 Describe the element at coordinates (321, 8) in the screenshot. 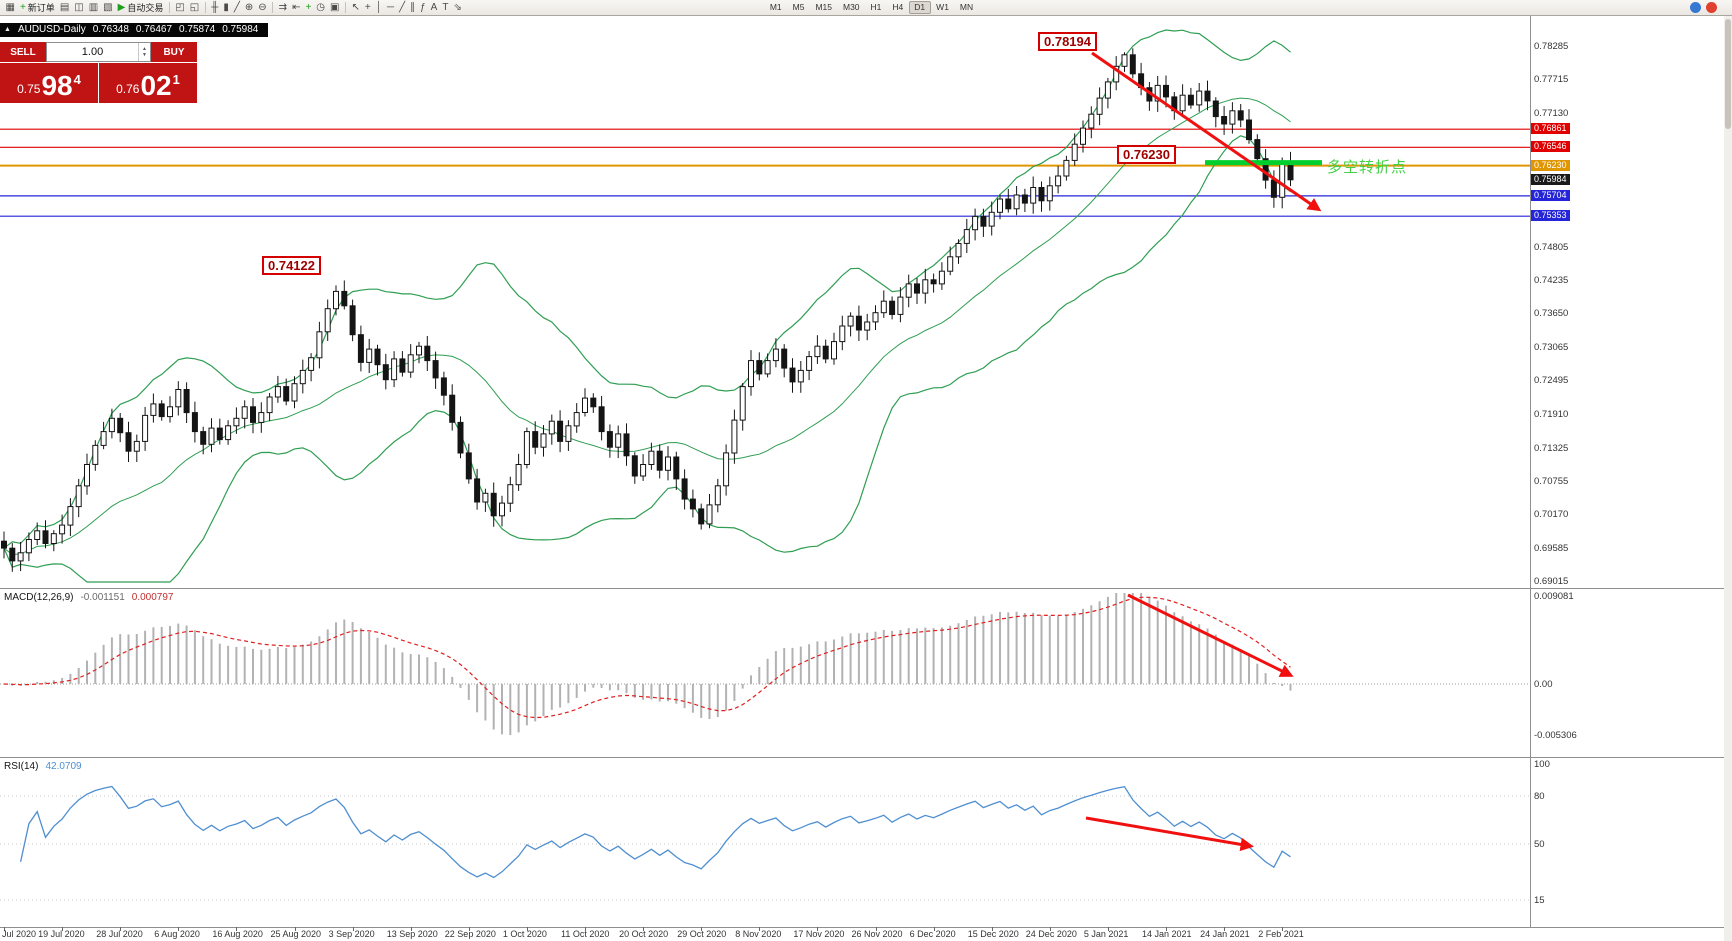

I see `periods-menu-button: ◷` at that location.